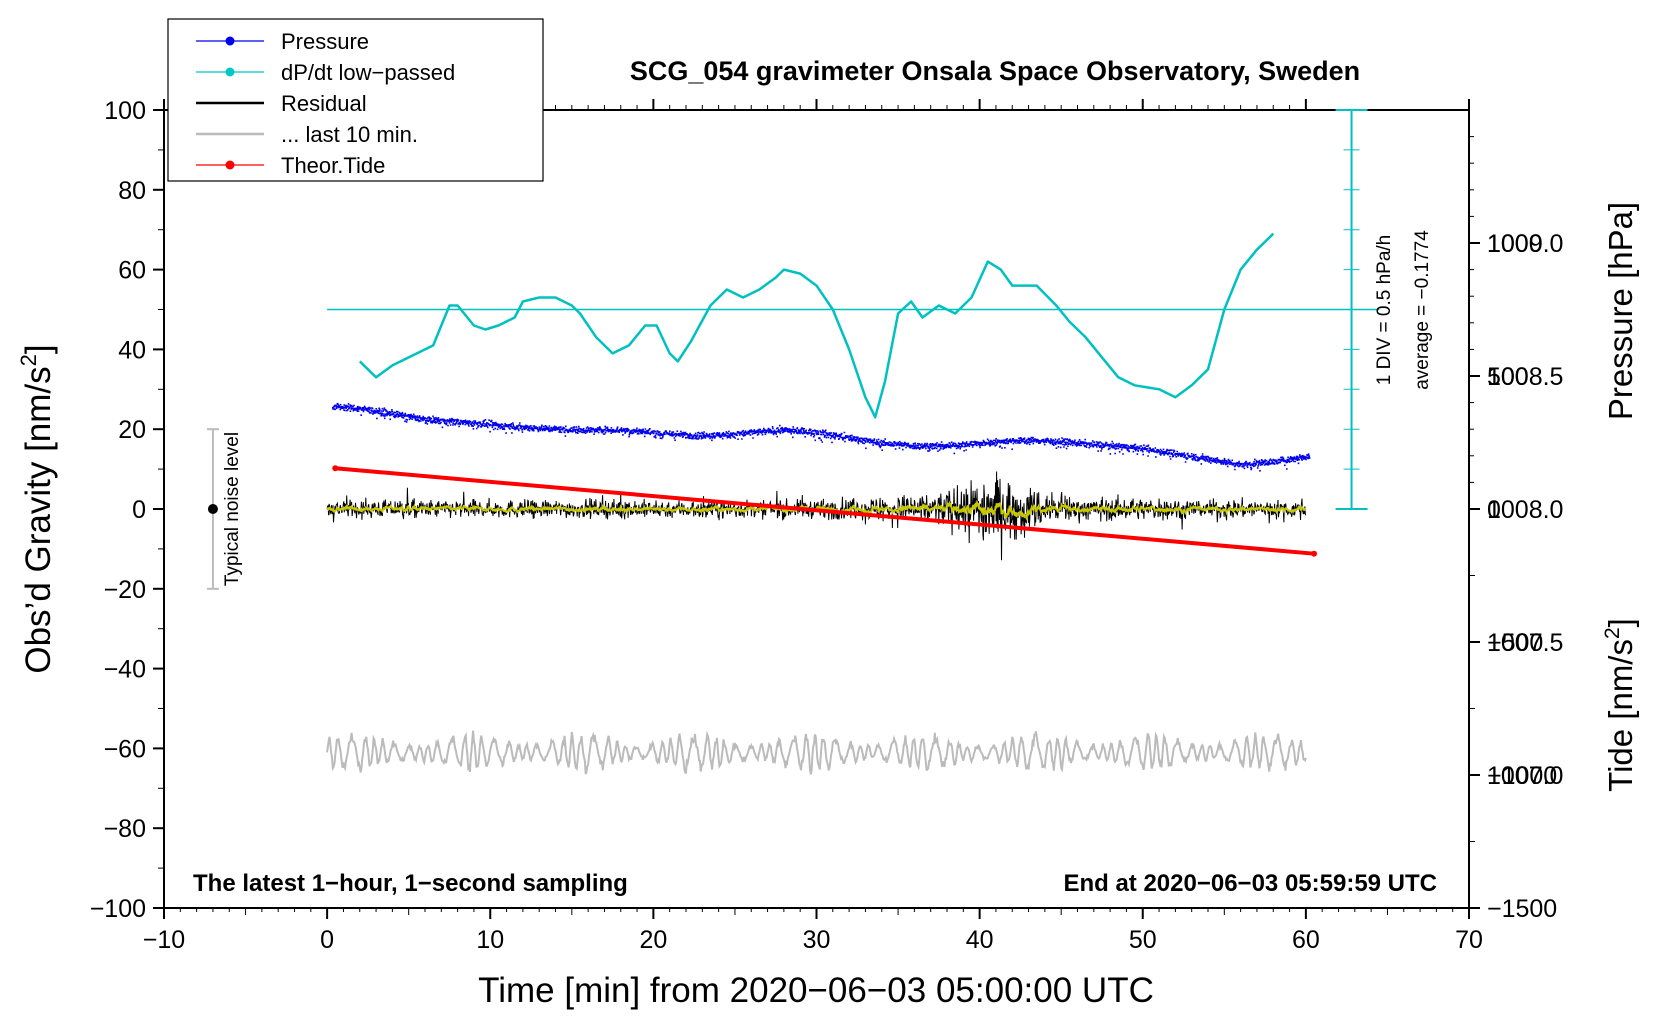 The width and height of the screenshot is (1660, 1020). What do you see at coordinates (1351, 309) in the screenshot?
I see `dpdt-scale-axis` at bounding box center [1351, 309].